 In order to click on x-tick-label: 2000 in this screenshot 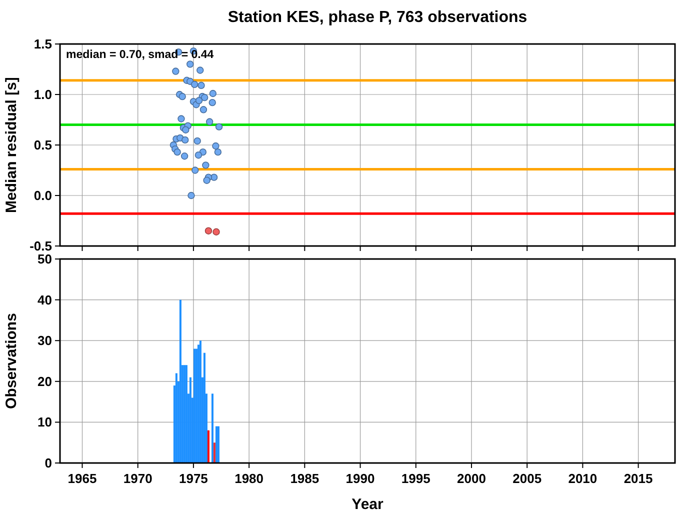, I will do `click(471, 478)`.